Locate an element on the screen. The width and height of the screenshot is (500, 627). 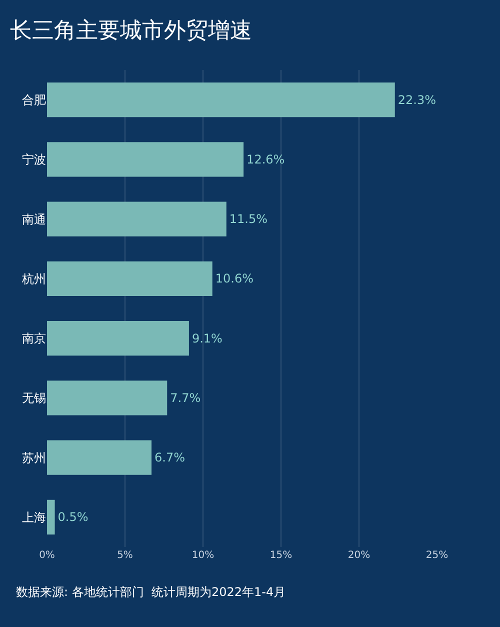
x-tick-label: 10% is located at coordinates (203, 555).